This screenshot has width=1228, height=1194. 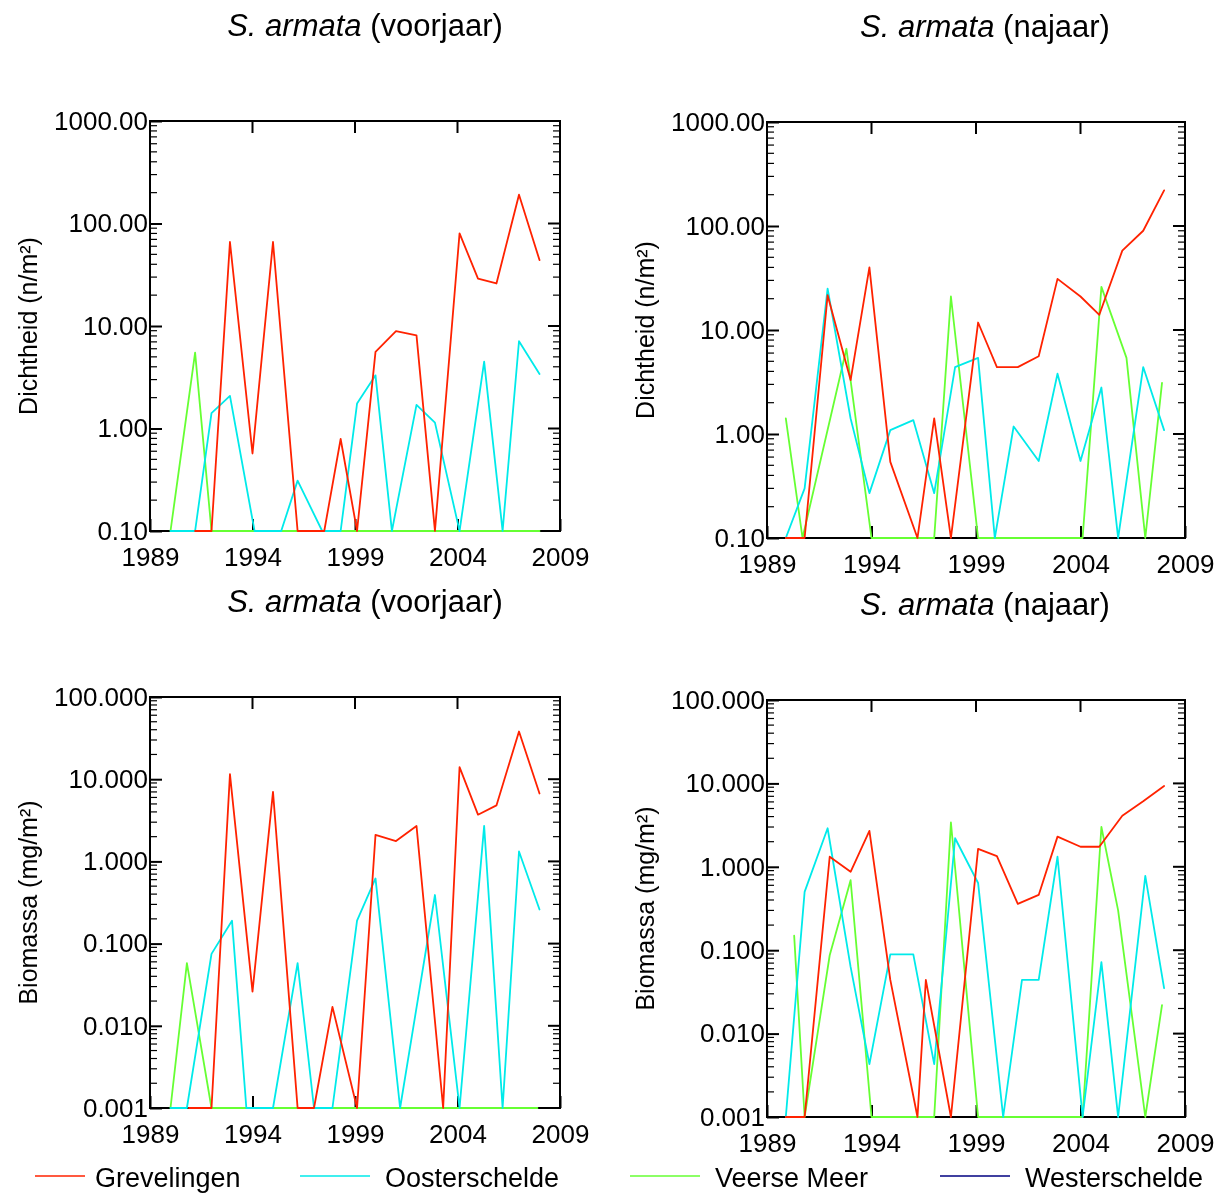 What do you see at coordinates (792, 1178) in the screenshot?
I see `legend-label: Veerse Meer` at bounding box center [792, 1178].